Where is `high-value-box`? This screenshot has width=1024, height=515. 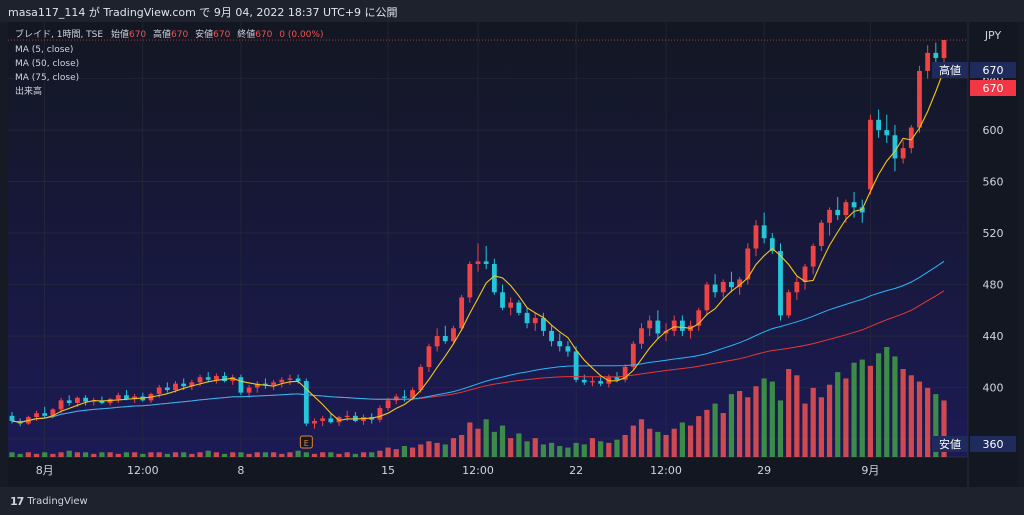
high-value-box is located at coordinates (993, 70).